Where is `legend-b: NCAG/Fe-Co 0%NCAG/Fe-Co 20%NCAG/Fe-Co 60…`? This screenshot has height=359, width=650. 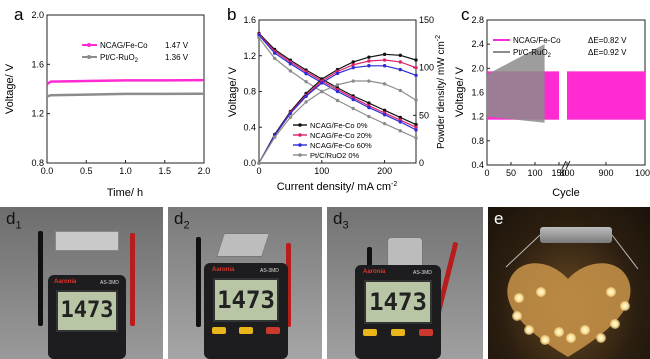 legend-b: NCAG/Fe-Co 0%NCAG/Fe-Co 20%NCAG/Fe-Co 60… is located at coordinates (332, 140).